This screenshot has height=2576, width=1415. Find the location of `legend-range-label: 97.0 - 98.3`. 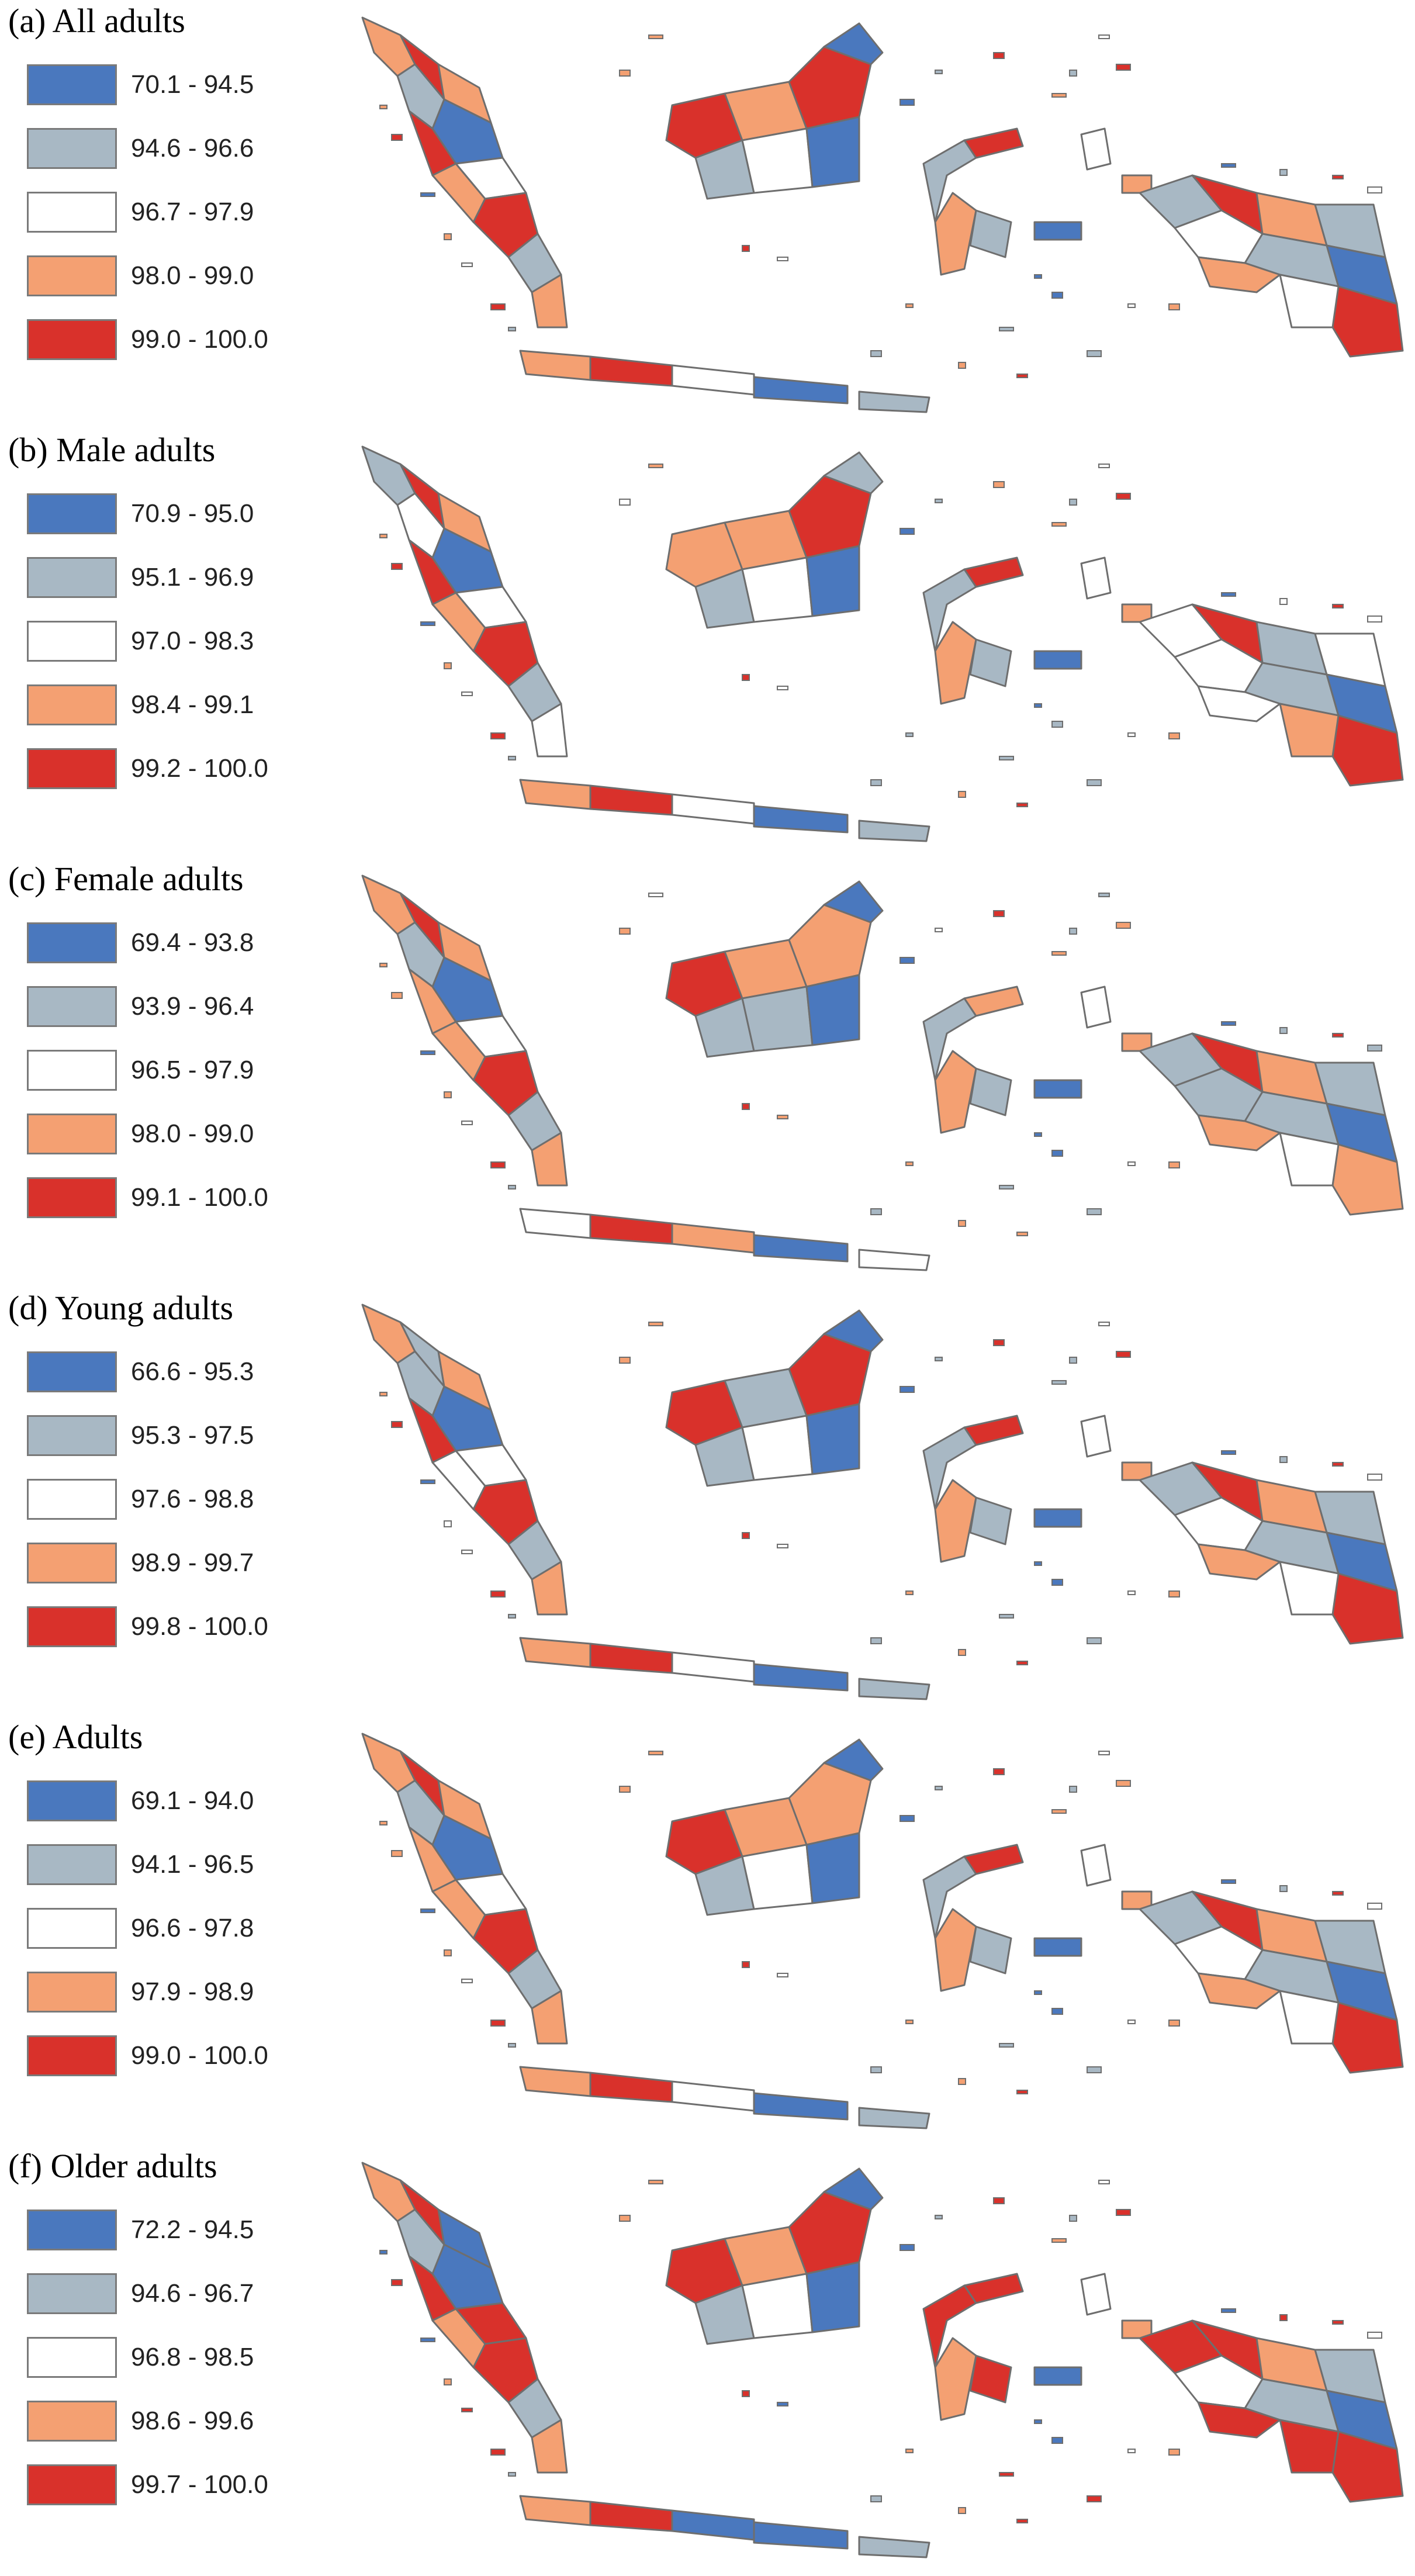

legend-range-label: 97.0 - 98.3 is located at coordinates (192, 641).